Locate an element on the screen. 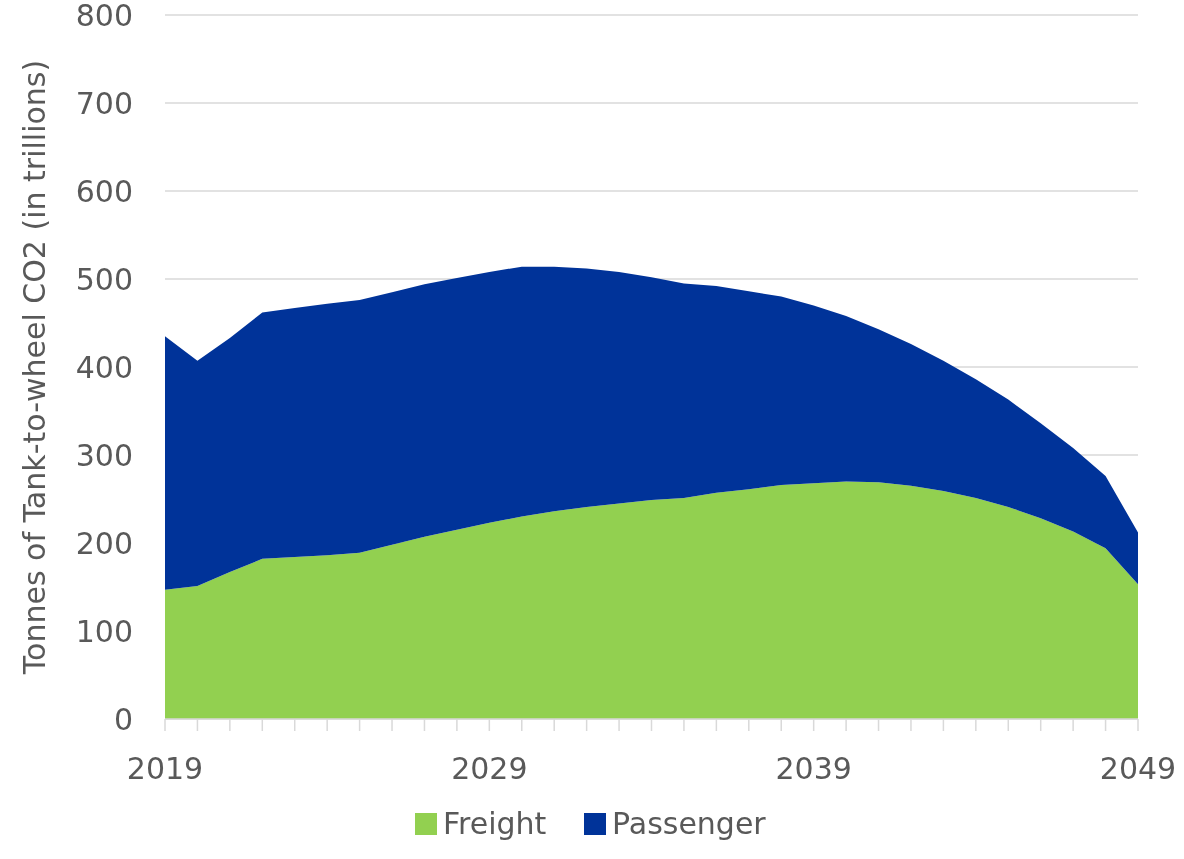 The width and height of the screenshot is (1184, 859). y-tick-label: 100 is located at coordinates (104, 631).